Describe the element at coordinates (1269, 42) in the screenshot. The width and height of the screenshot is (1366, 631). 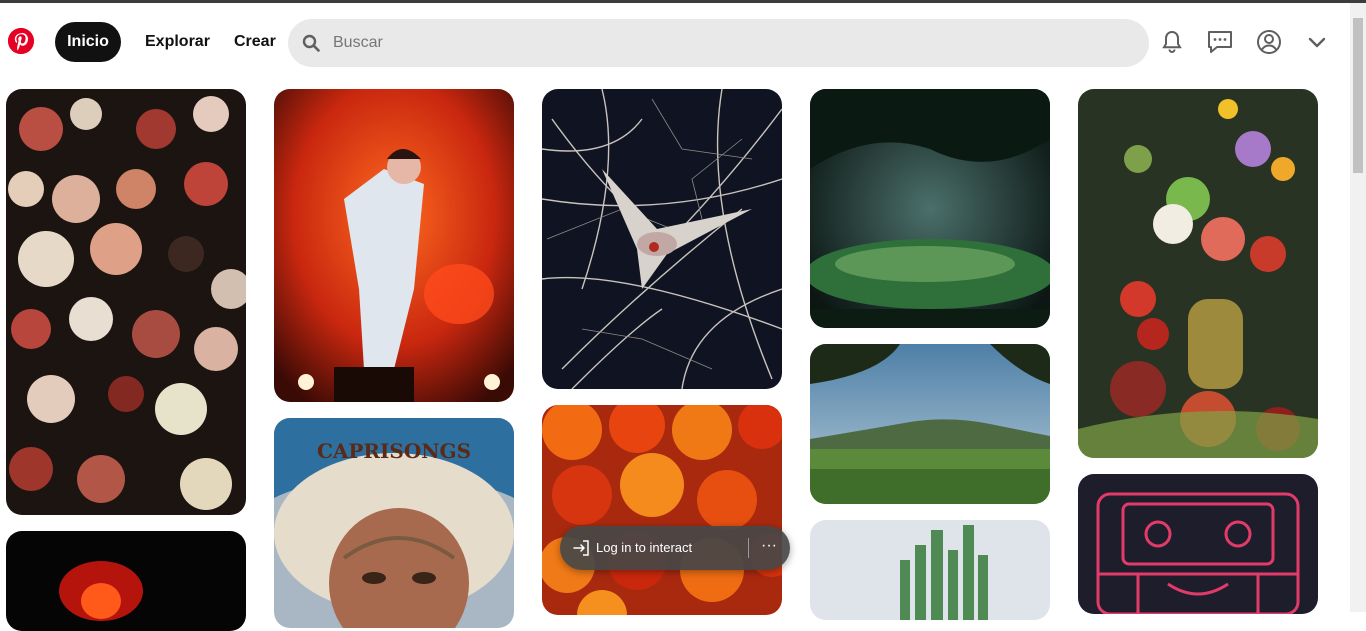
I see `profile-icon` at that location.